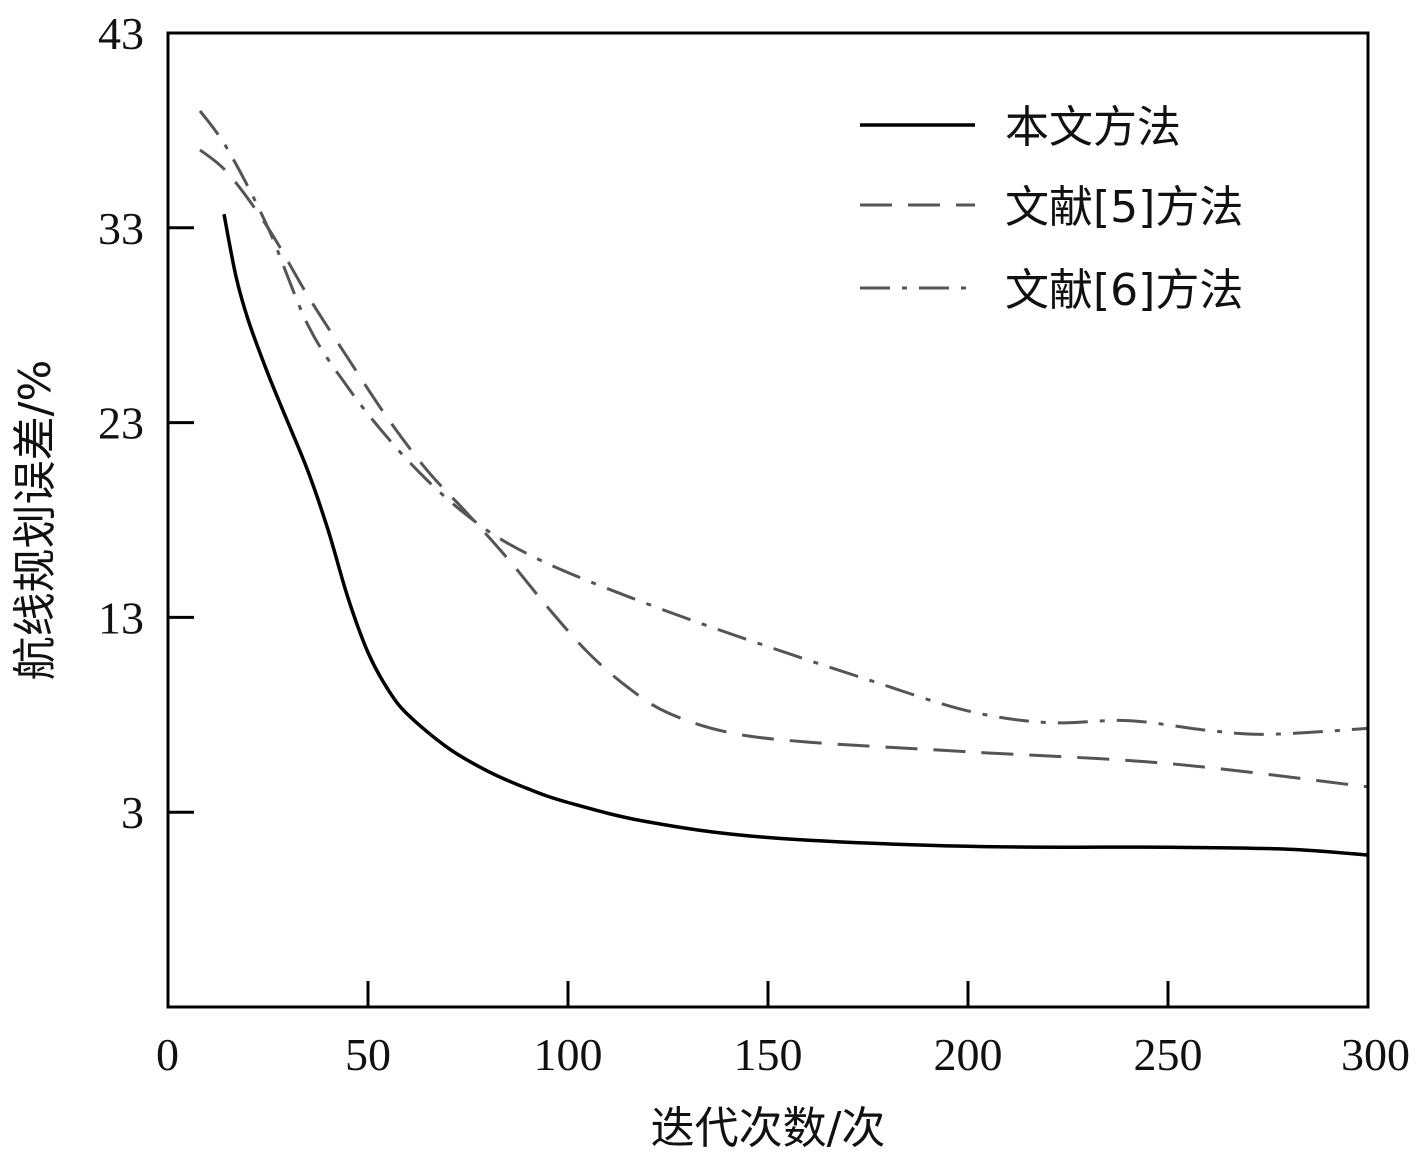 This screenshot has width=1417, height=1167. What do you see at coordinates (121, 617) in the screenshot?
I see `y-tick-label-1: 13` at bounding box center [121, 617].